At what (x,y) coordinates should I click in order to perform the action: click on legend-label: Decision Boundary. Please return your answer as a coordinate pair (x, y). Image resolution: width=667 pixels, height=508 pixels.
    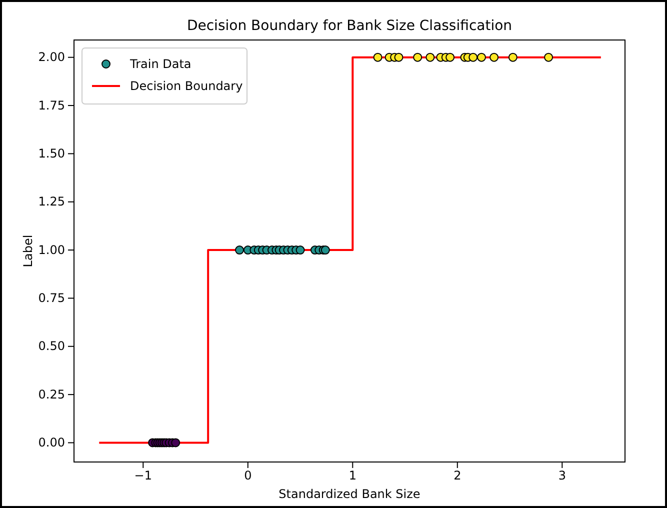
    Looking at the image, I should click on (186, 86).